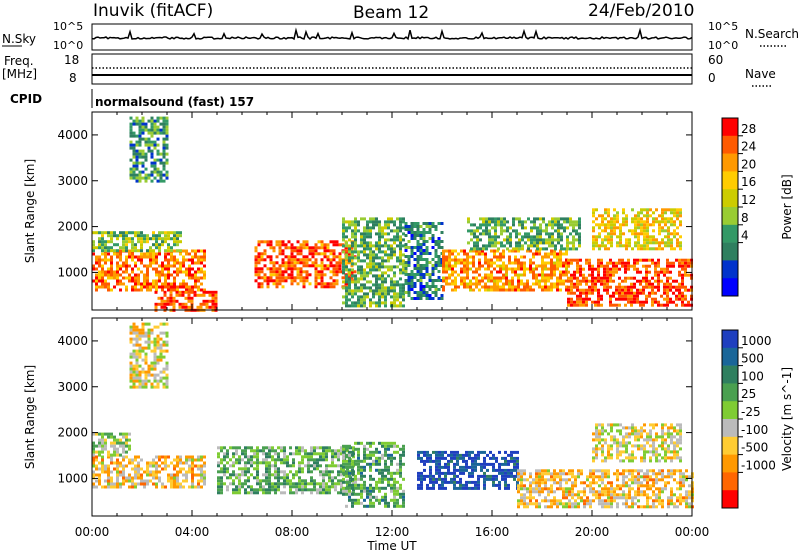 This screenshot has height=554, width=800. Describe the element at coordinates (748, 200) in the screenshot. I see `power-colorbar-tick: 12` at that location.